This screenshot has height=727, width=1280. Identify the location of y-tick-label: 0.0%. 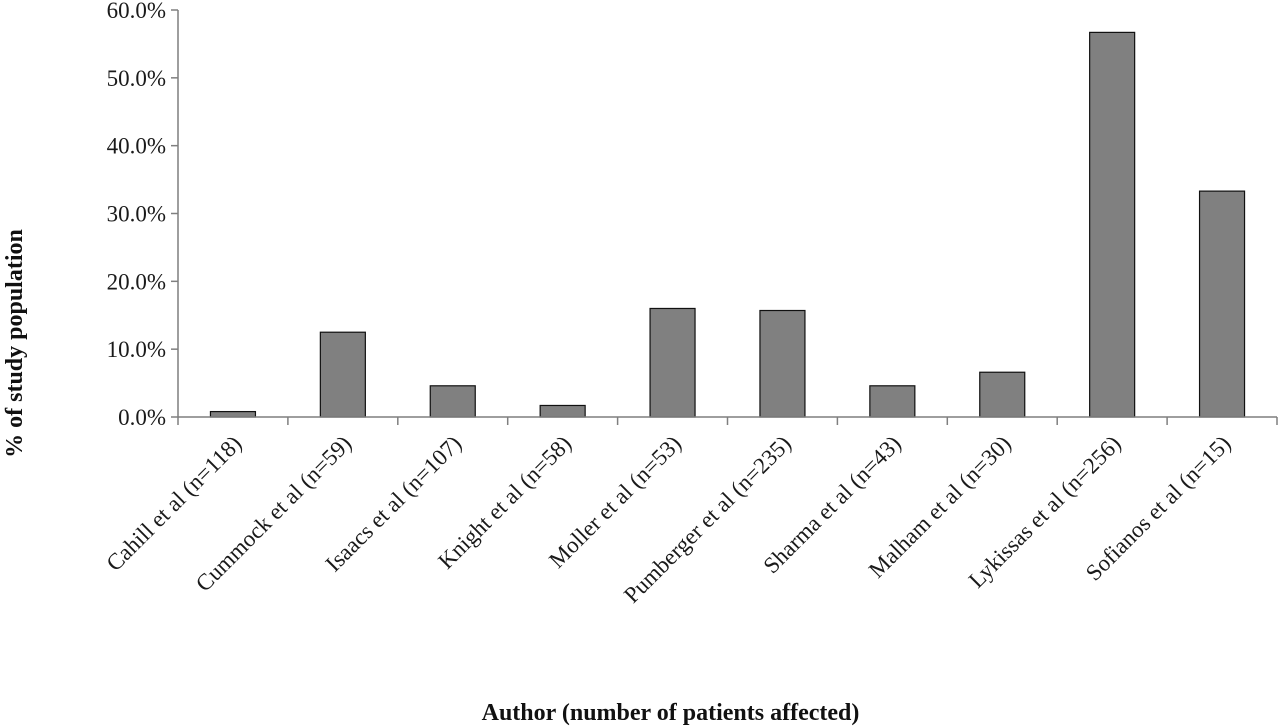
(142, 417).